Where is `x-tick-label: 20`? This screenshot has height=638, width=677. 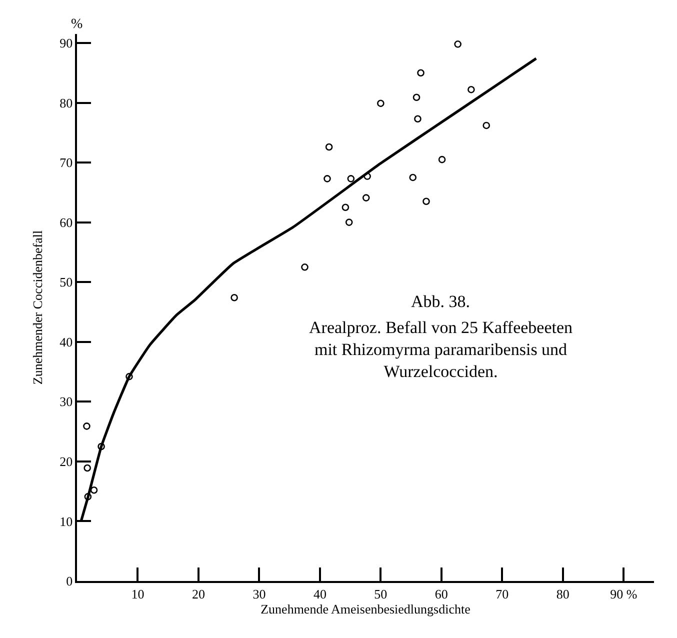 x-tick-label: 20 is located at coordinates (198, 594).